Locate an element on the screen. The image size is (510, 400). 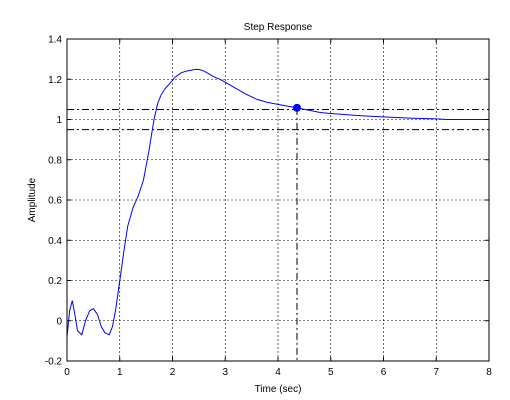
y-tick-label: -0.2 is located at coordinates (54, 362).